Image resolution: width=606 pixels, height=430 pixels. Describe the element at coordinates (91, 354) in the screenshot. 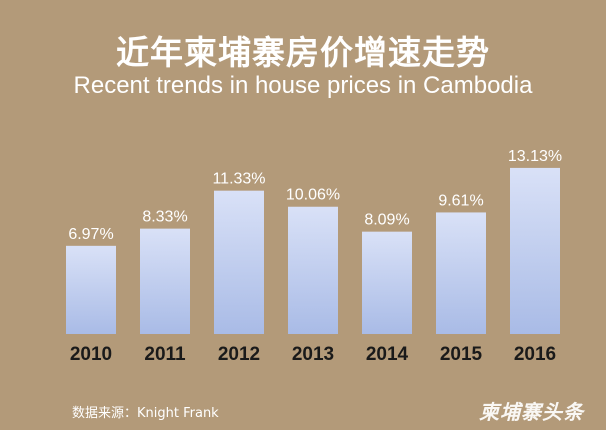

I see `x-tick-label-2010: 2010` at that location.